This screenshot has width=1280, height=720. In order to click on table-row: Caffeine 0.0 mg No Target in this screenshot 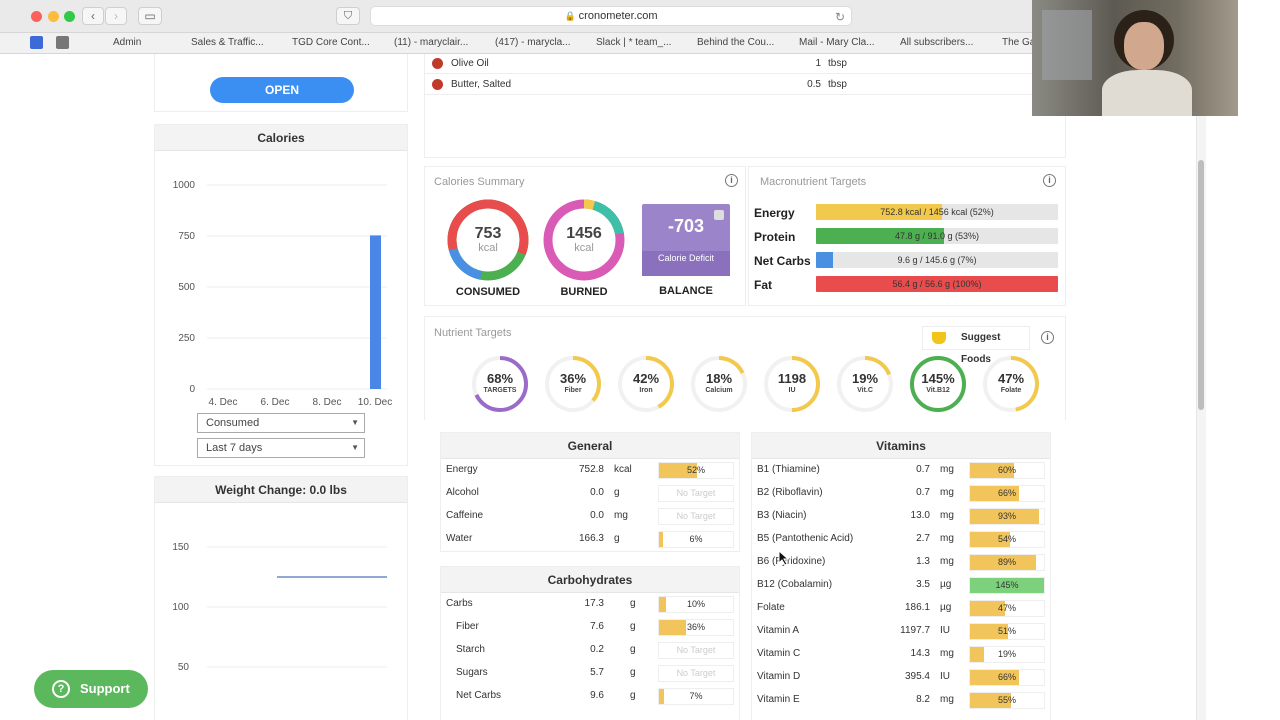, I will do `click(587, 516)`.